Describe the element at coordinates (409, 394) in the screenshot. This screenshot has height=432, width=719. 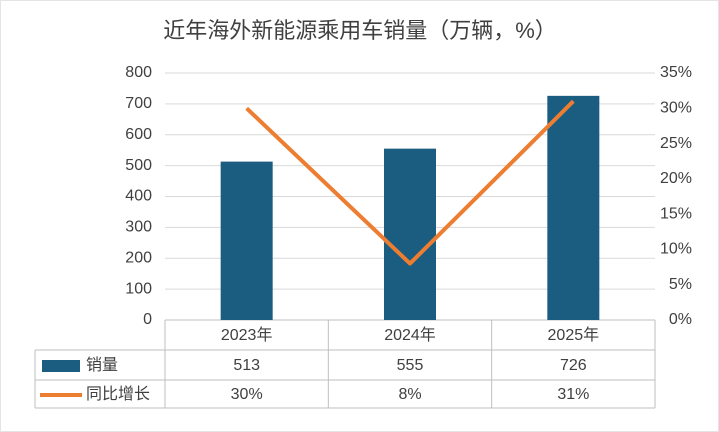
I see `data-label: 8%` at that location.